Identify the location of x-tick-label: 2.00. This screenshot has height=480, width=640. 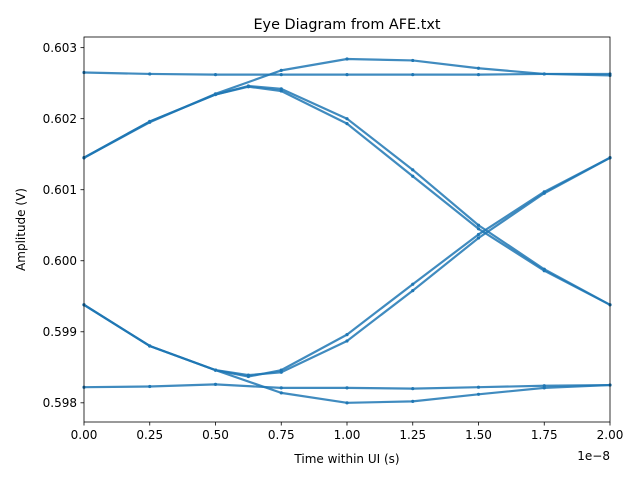
(610, 435).